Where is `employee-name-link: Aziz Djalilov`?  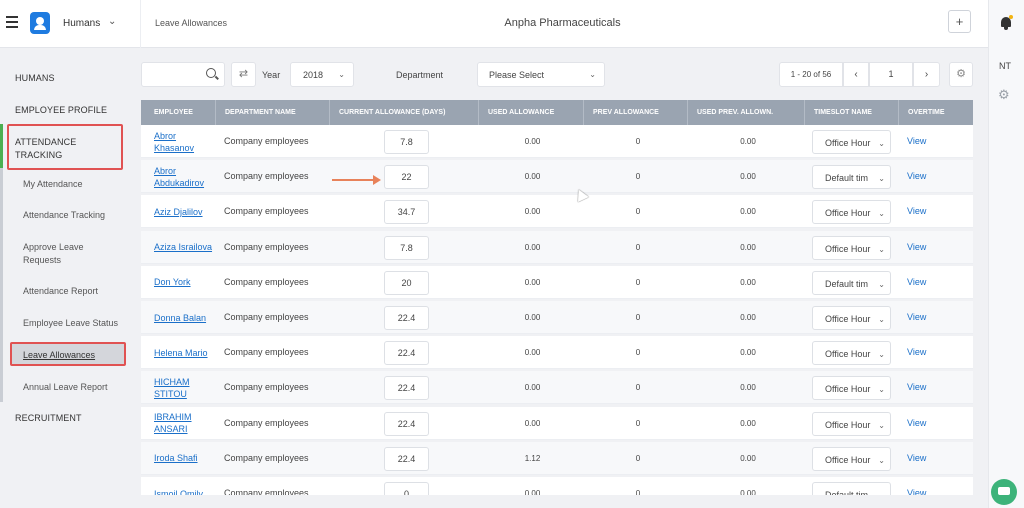
employee-name-link: Aziz Djalilov is located at coordinates (187, 211).